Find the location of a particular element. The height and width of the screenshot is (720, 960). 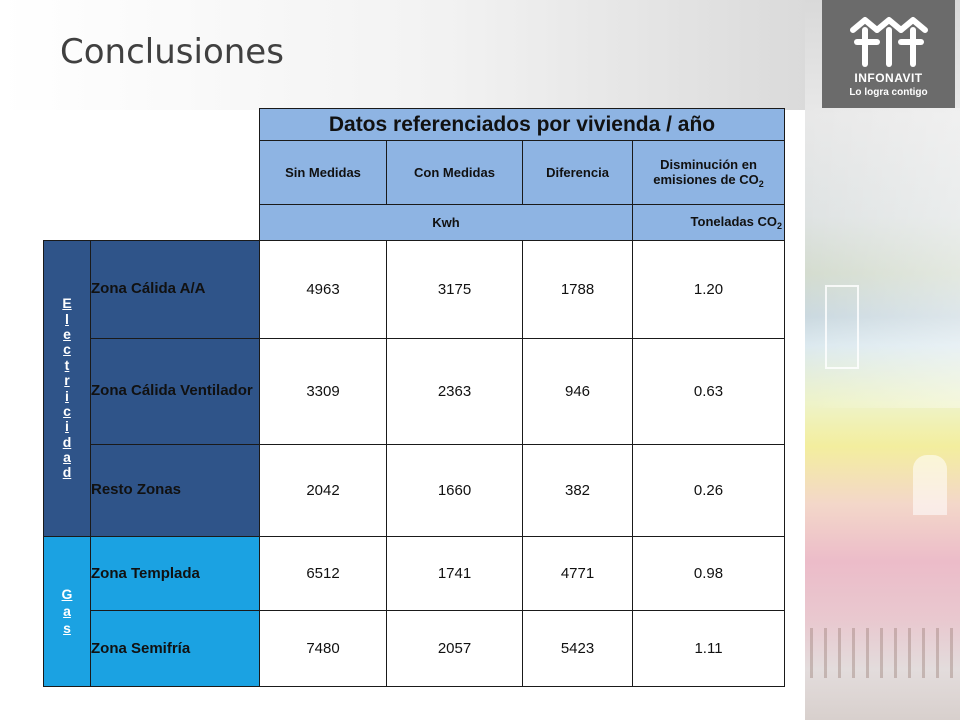

cell-diferencia: 5423 is located at coordinates (577, 648).